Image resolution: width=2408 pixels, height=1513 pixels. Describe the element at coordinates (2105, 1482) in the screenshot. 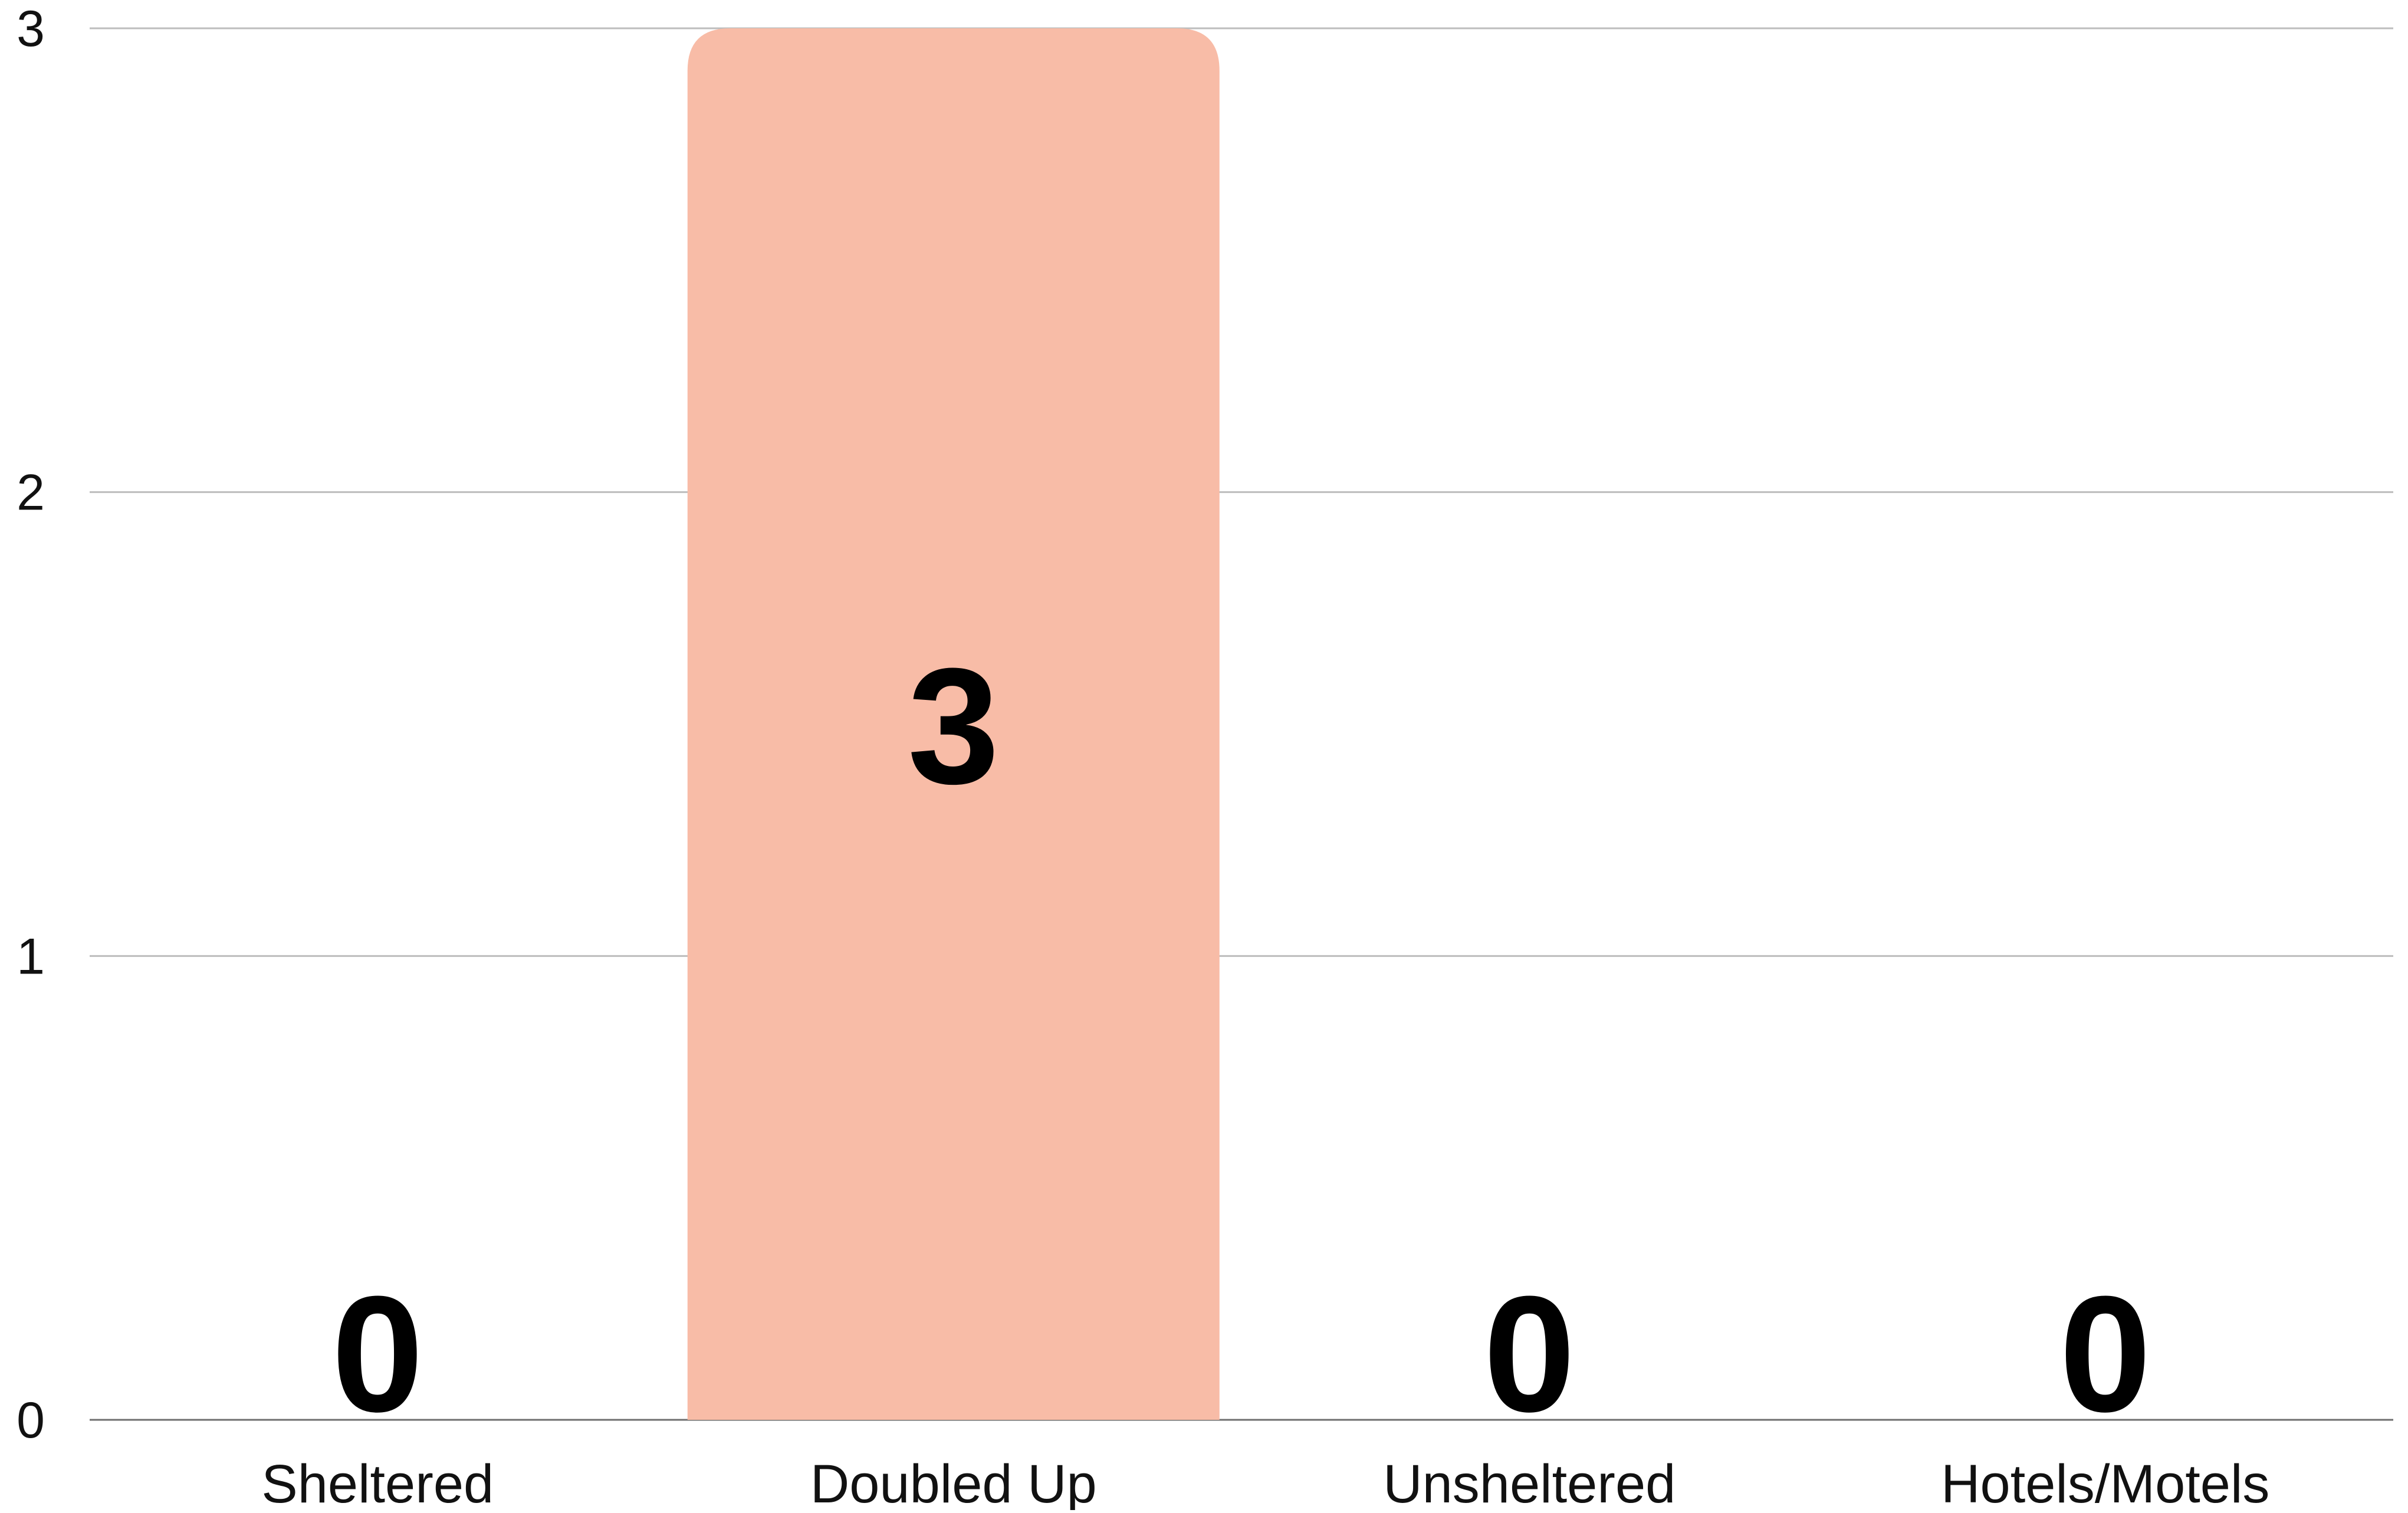

I see `x-category-label: Hotels/Motels` at that location.